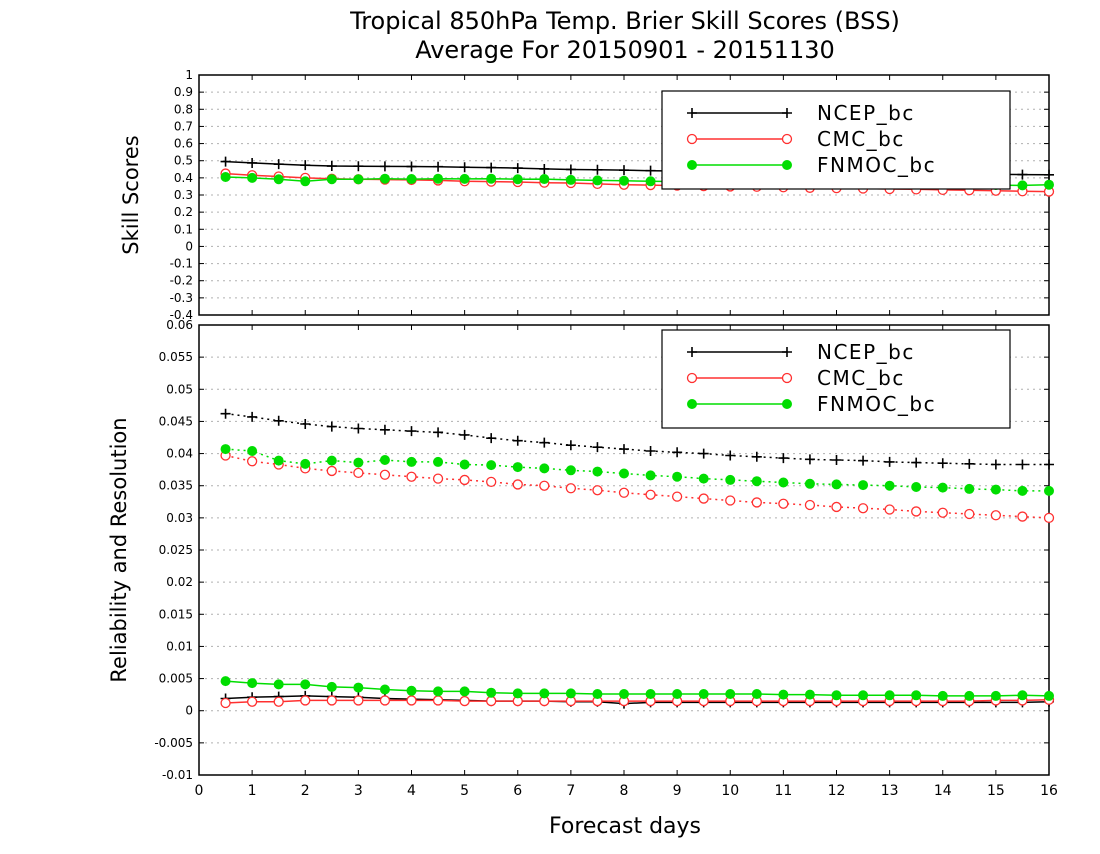 This screenshot has width=1100, height=854. Describe the element at coordinates (637, 701) in the screenshot. I see `relres-series-CMC_bc-solid` at that location.